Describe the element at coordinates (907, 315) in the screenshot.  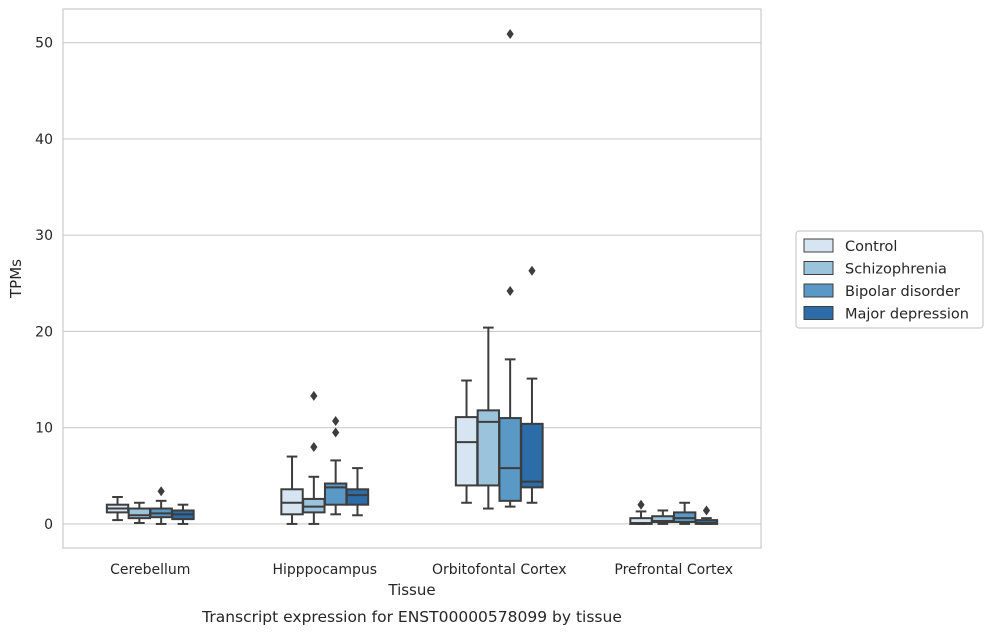
I see `legend-label-3: Major depression` at that location.